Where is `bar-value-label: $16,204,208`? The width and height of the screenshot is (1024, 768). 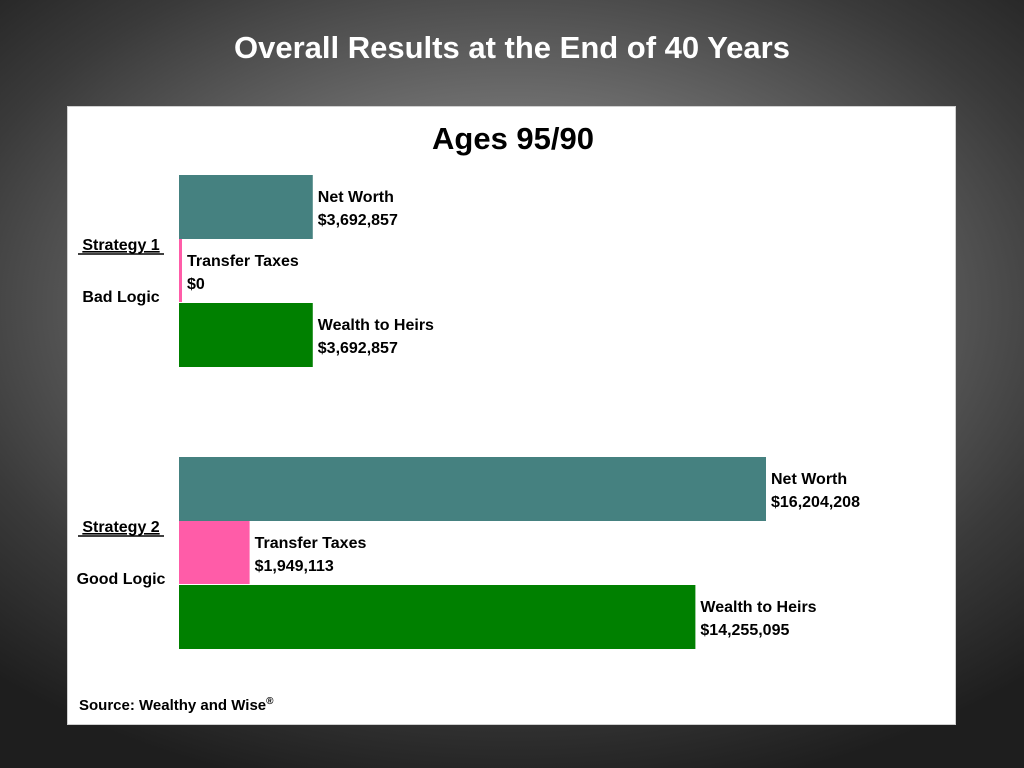
bar-value-label: $16,204,208 is located at coordinates (815, 502).